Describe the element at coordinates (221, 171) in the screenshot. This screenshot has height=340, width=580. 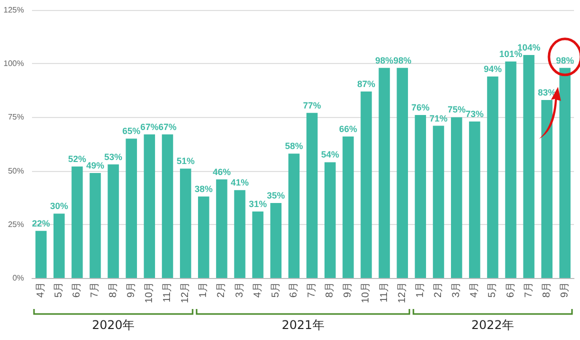
I see `data-label: 46%` at that location.